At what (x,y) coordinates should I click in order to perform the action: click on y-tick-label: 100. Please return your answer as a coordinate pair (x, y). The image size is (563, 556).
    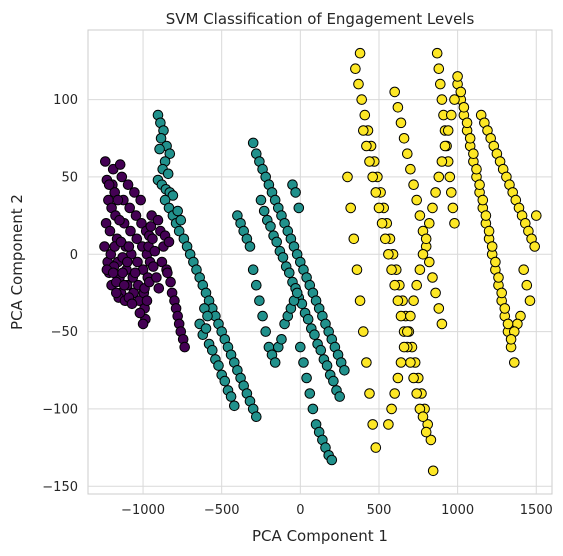
    Looking at the image, I should click on (65, 100).